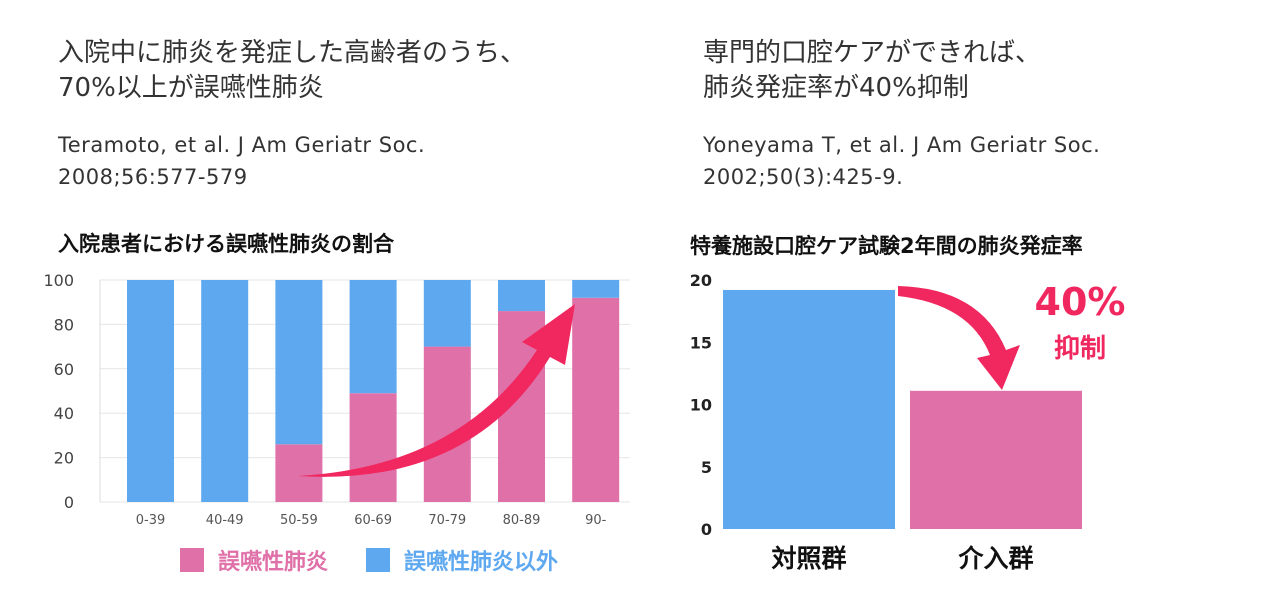 The height and width of the screenshot is (602, 1269). I want to click on x-tick-label: 70-79, so click(447, 520).